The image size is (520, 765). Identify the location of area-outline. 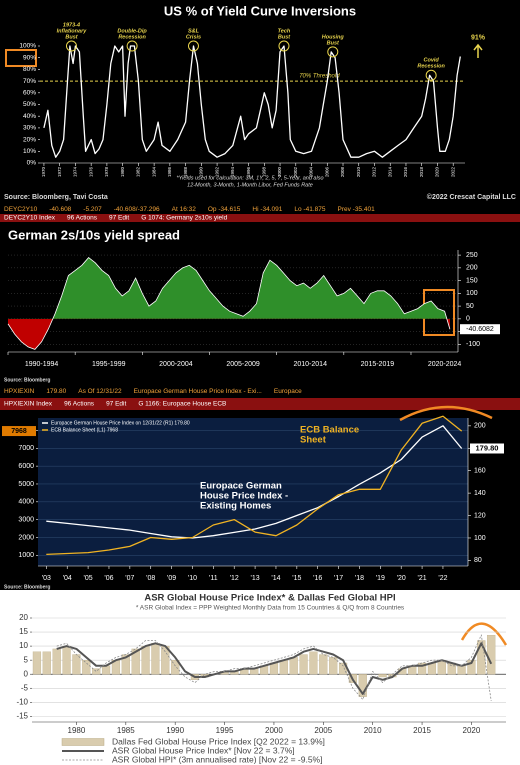
(229, 303).